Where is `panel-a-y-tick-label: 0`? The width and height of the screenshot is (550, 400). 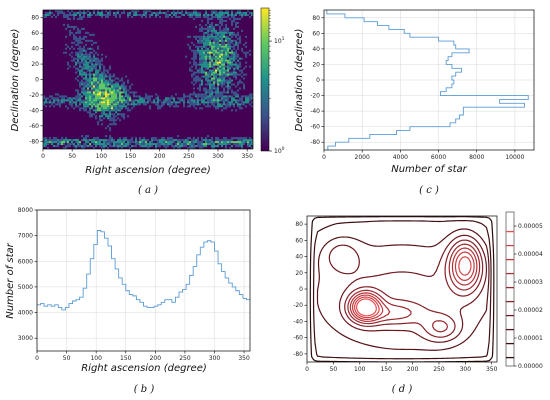
panel-a-y-tick-label: 0 is located at coordinates (37, 80).